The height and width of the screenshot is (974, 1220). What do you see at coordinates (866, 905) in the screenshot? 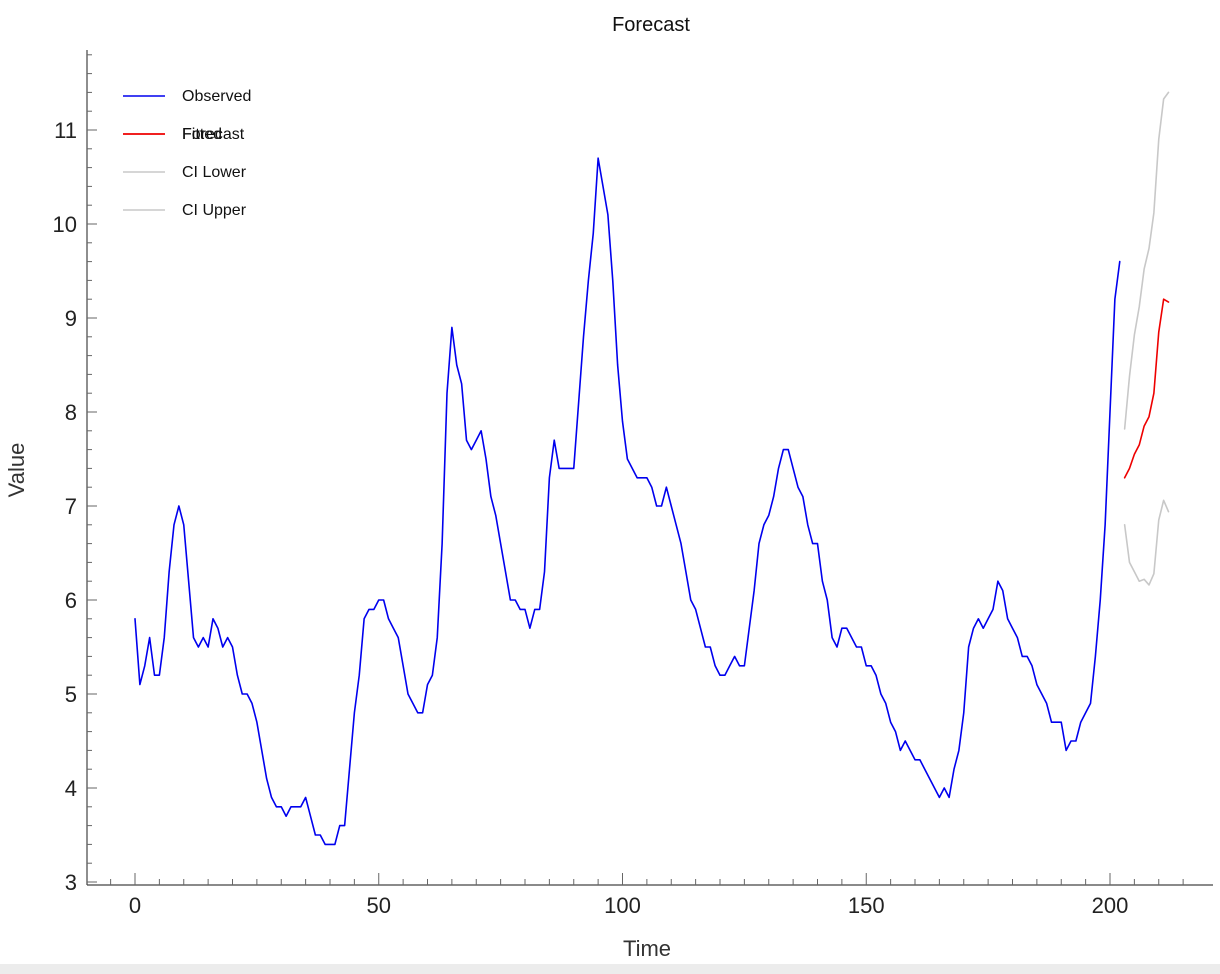
I see `x-tick-label: 150` at bounding box center [866, 905].